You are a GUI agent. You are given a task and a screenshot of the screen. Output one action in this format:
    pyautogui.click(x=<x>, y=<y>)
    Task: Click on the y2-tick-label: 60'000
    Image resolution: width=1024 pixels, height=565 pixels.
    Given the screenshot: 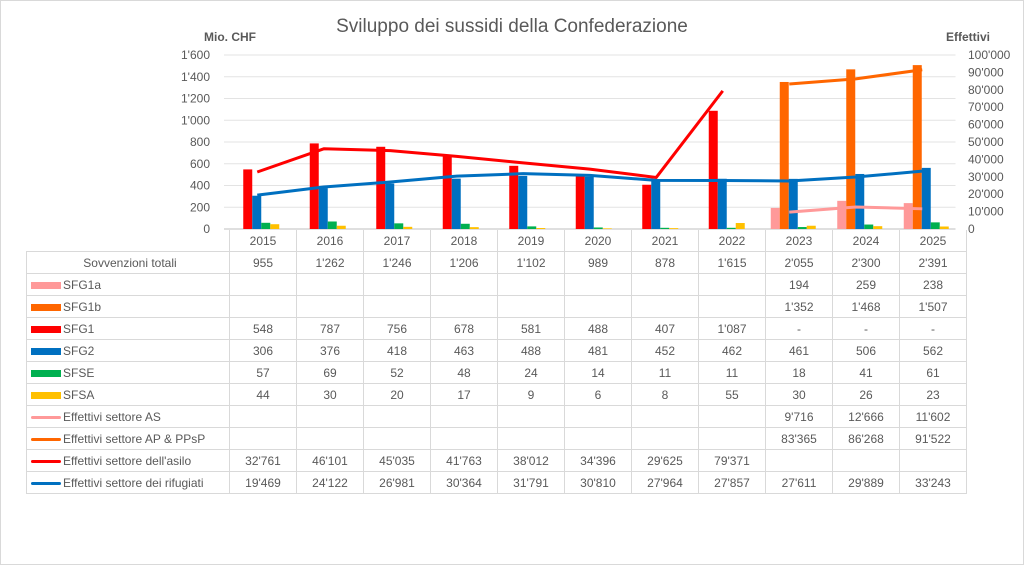 What is the action you would take?
    pyautogui.click(x=986, y=125)
    